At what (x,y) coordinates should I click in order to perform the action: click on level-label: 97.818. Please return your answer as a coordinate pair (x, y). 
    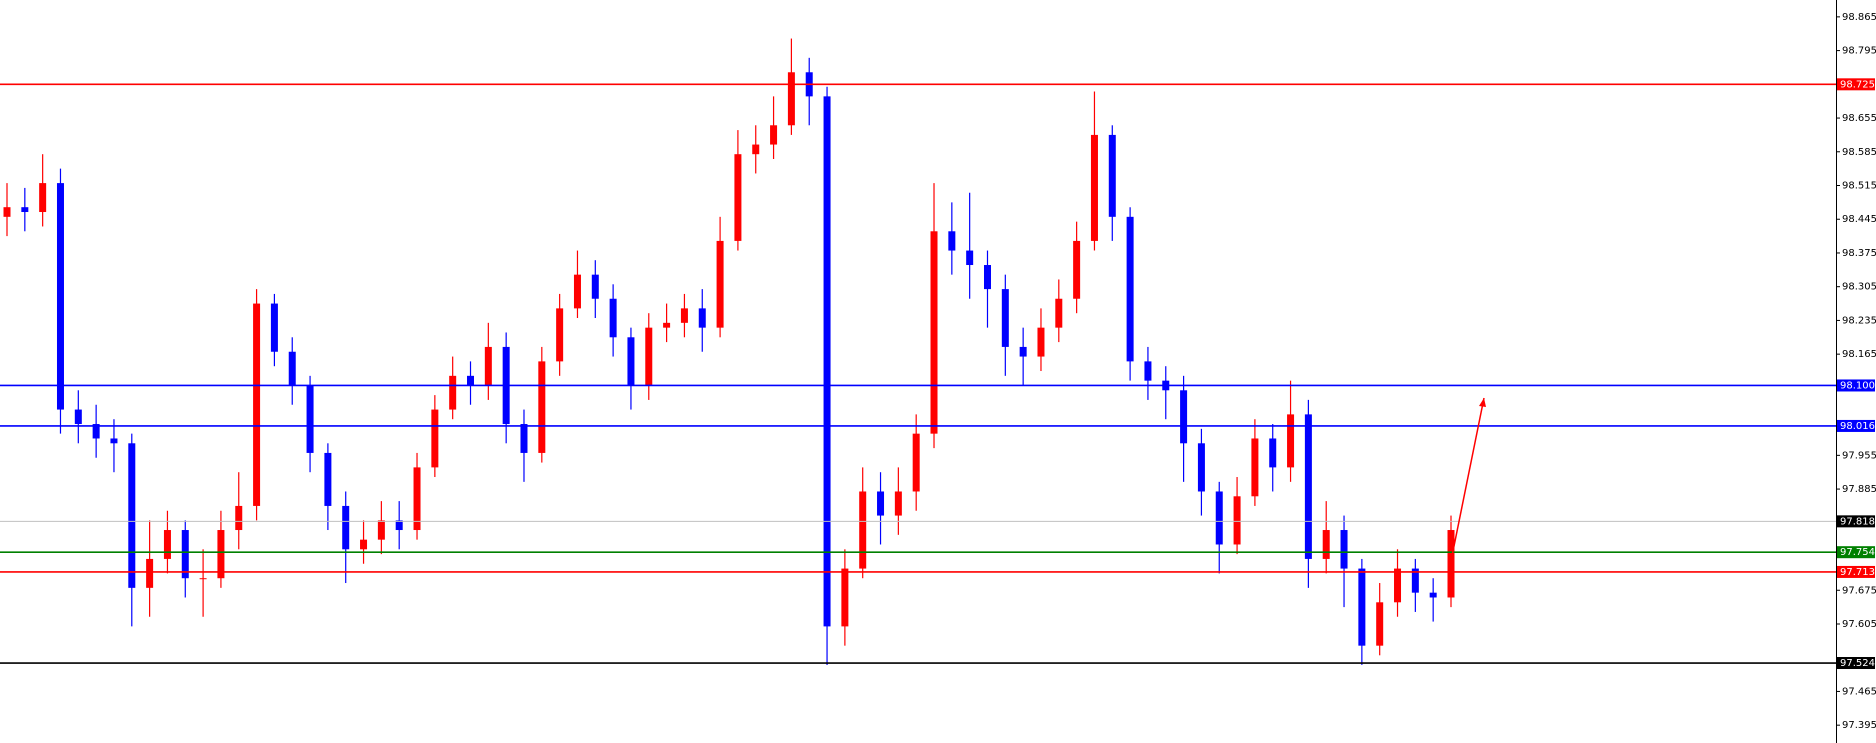
    Looking at the image, I should click on (1857, 521).